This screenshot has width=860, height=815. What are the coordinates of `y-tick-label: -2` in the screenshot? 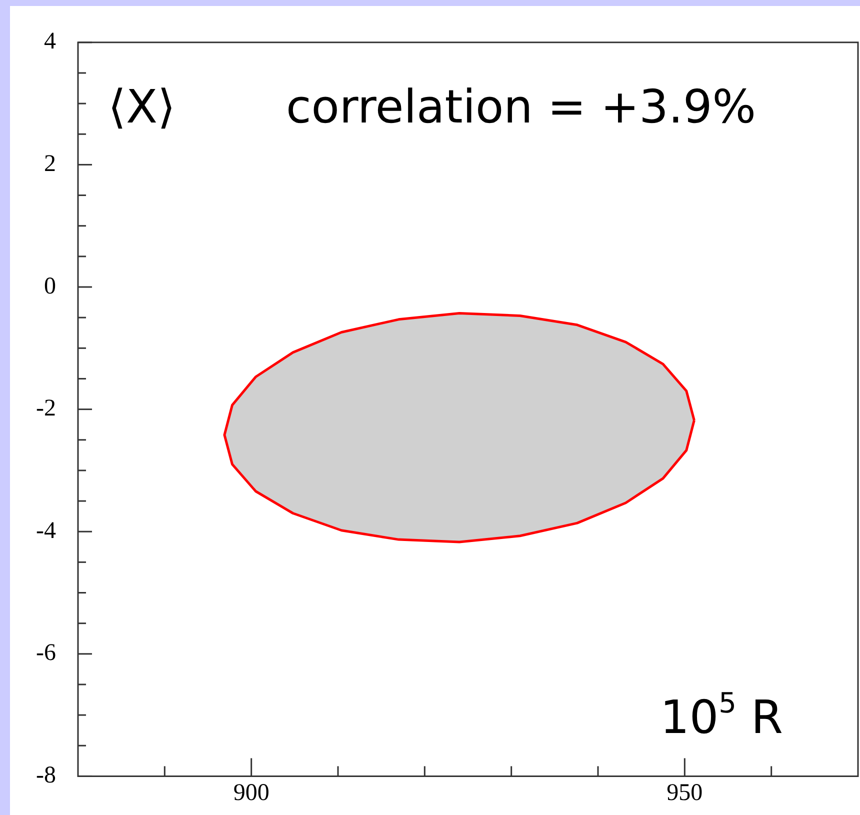 It's located at (46, 409).